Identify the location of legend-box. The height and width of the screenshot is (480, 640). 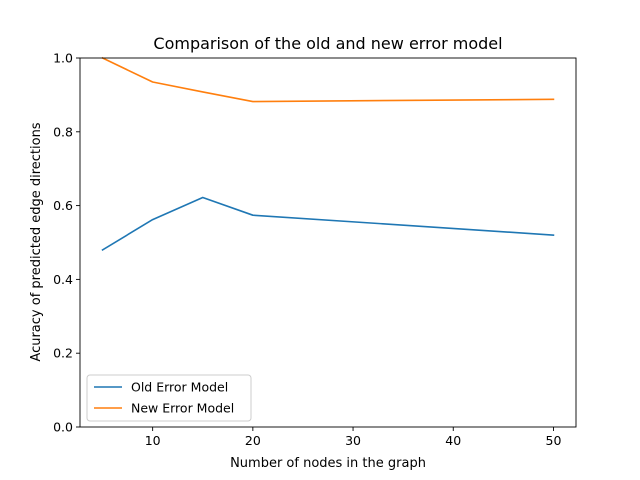
(169, 398).